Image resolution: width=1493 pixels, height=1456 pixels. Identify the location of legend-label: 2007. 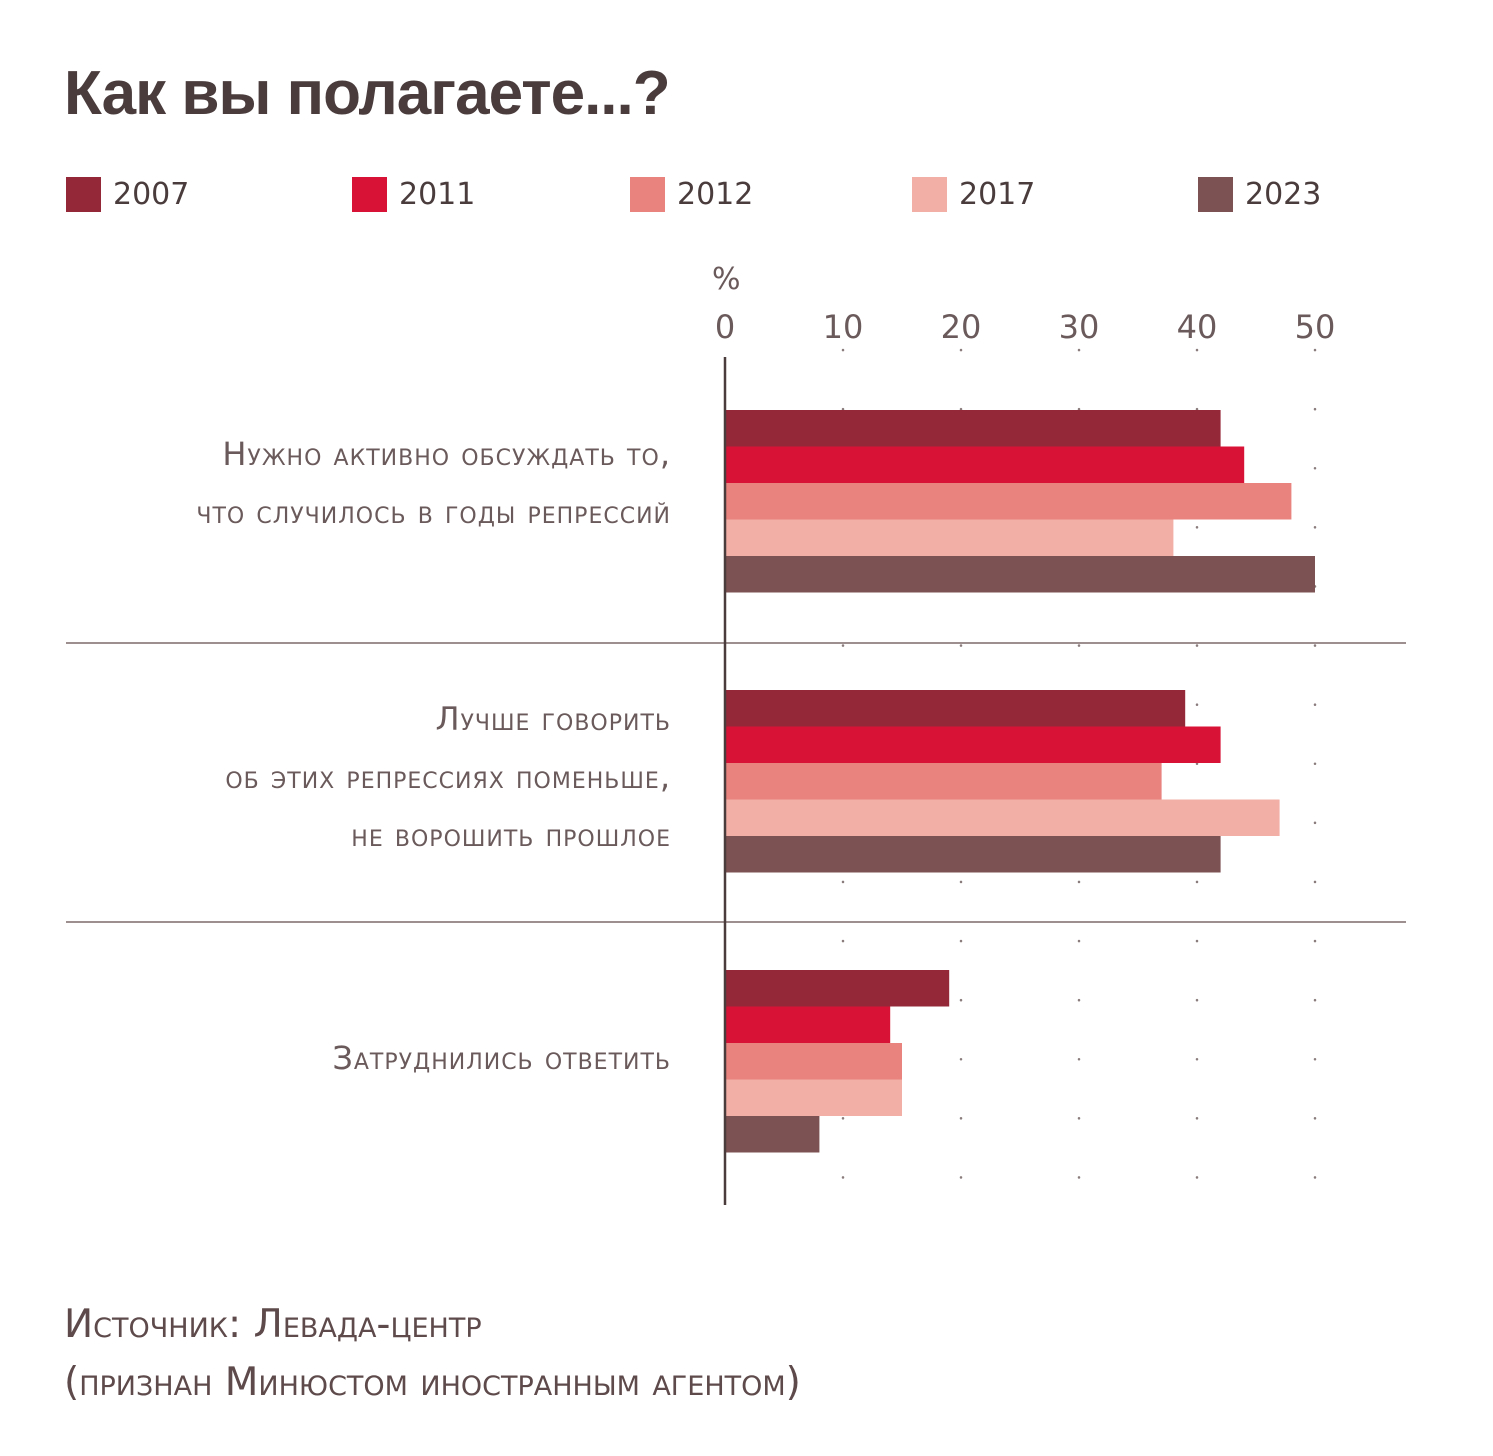
(151, 194).